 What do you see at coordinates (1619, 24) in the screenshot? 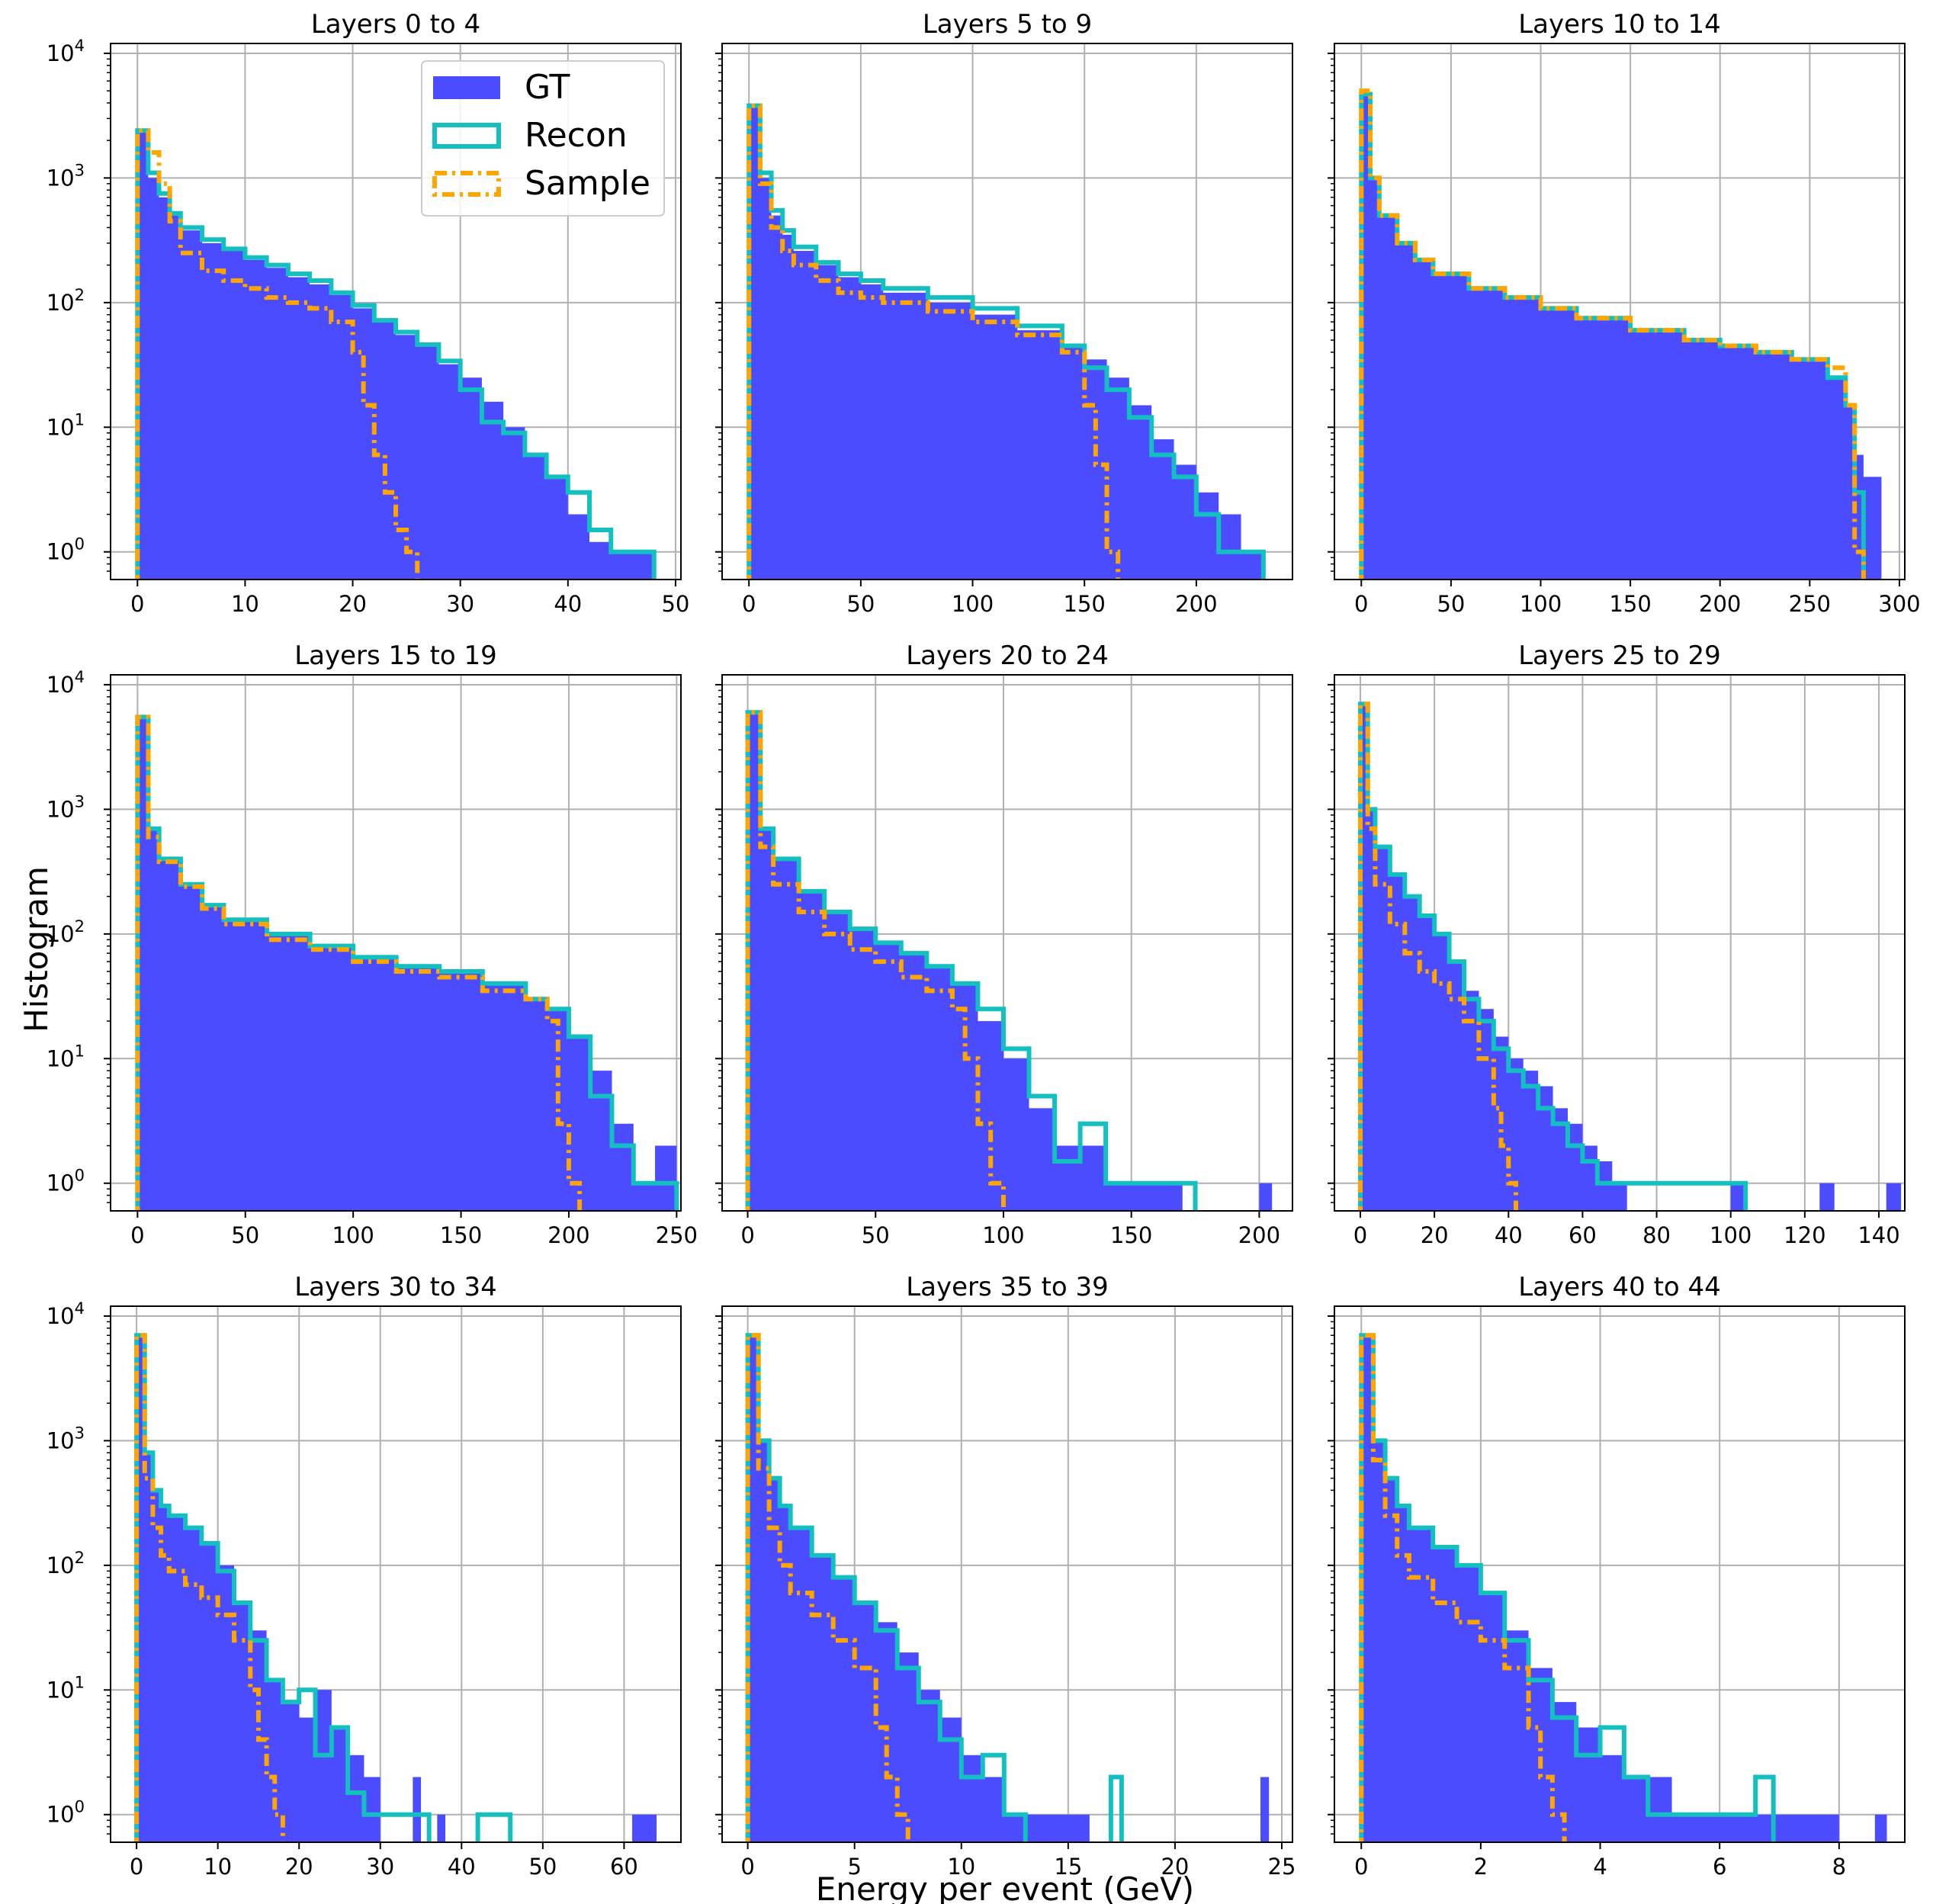
I see `chart-title: Layers 10 to 14` at bounding box center [1619, 24].